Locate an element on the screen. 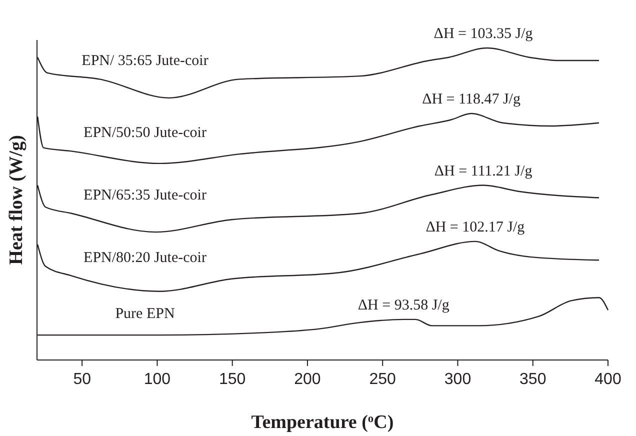 Image resolution: width=636 pixels, height=436 pixels. series-label: EPN/50:50 Jute-coir is located at coordinates (145, 132).